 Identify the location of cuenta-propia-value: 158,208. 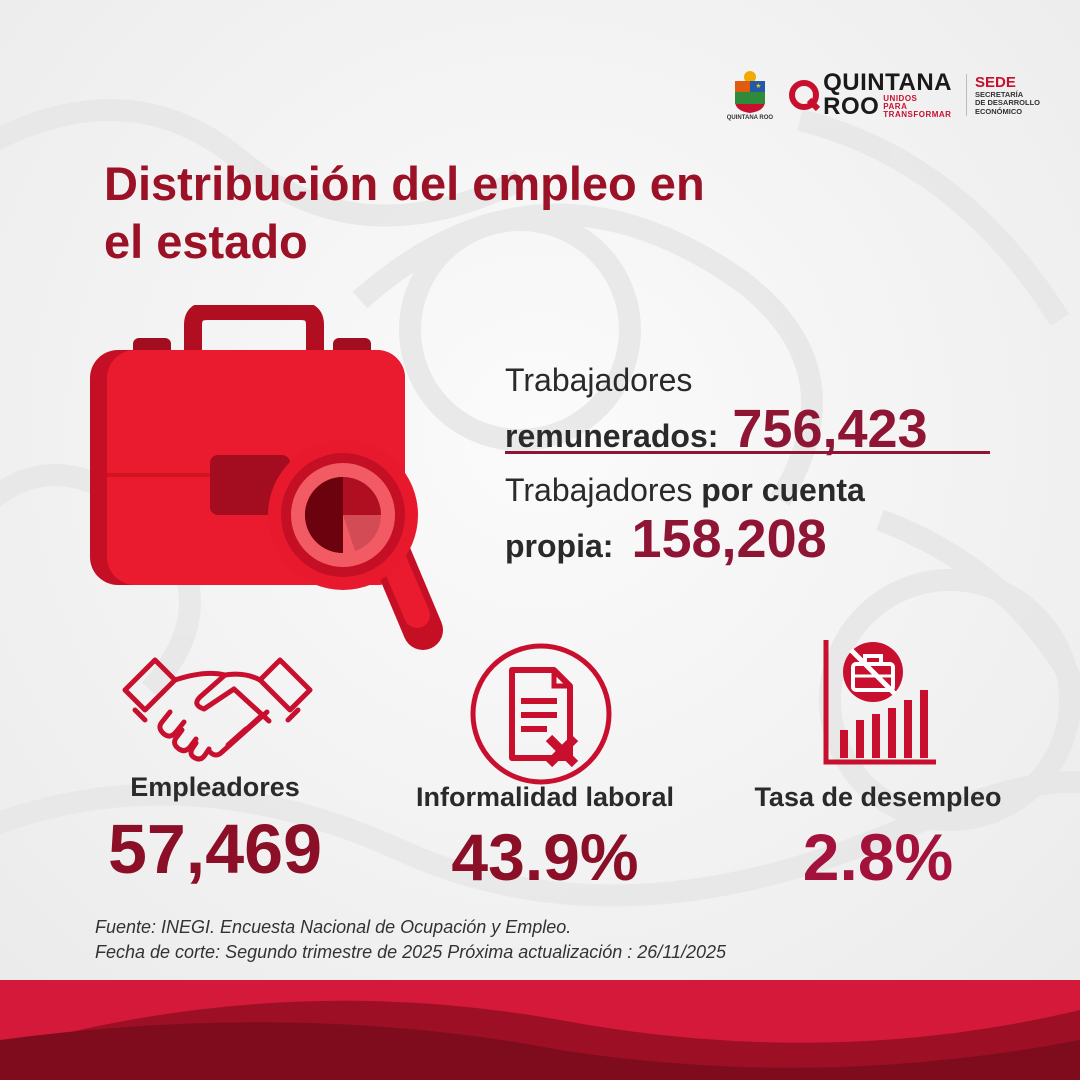
(729, 539).